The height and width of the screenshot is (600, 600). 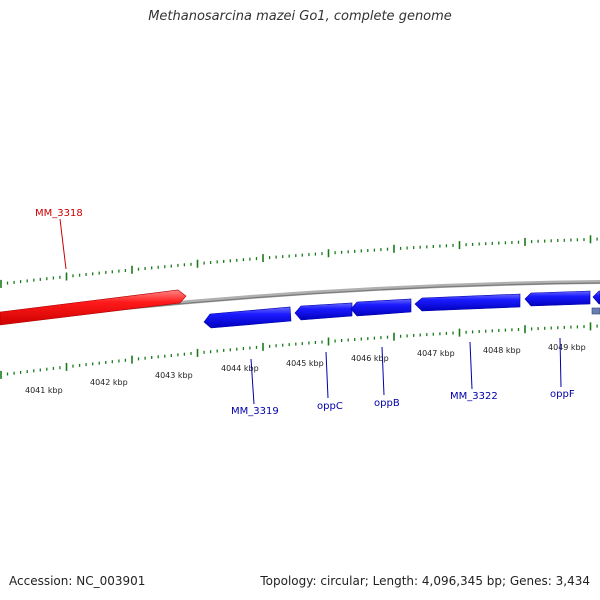 What do you see at coordinates (467, 302) in the screenshot?
I see `gene-arrow-mm3322` at bounding box center [467, 302].